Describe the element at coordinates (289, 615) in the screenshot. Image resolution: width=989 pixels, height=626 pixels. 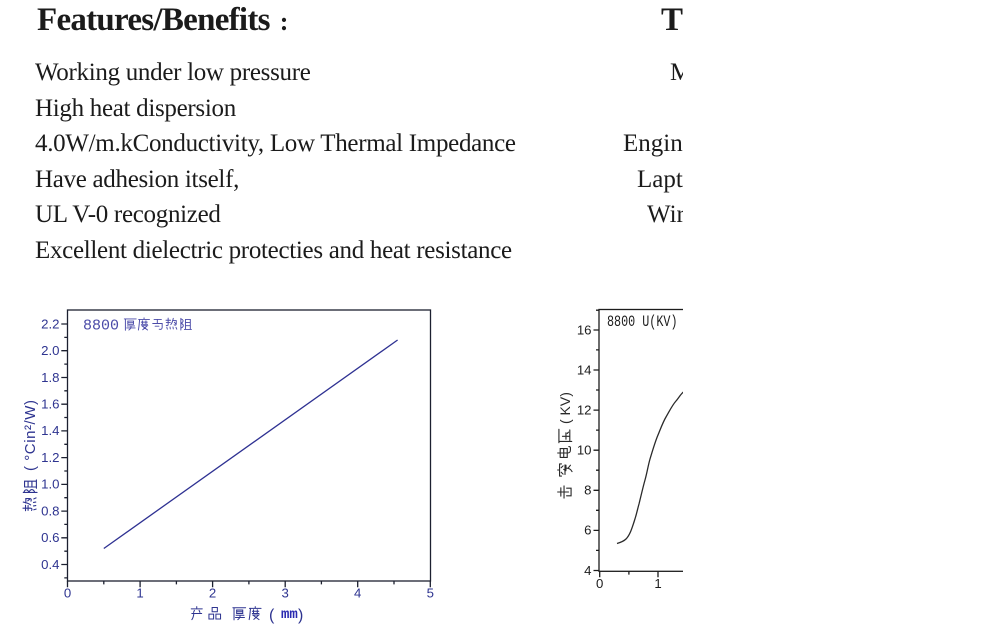
I see `svg-text: mm` at that location.